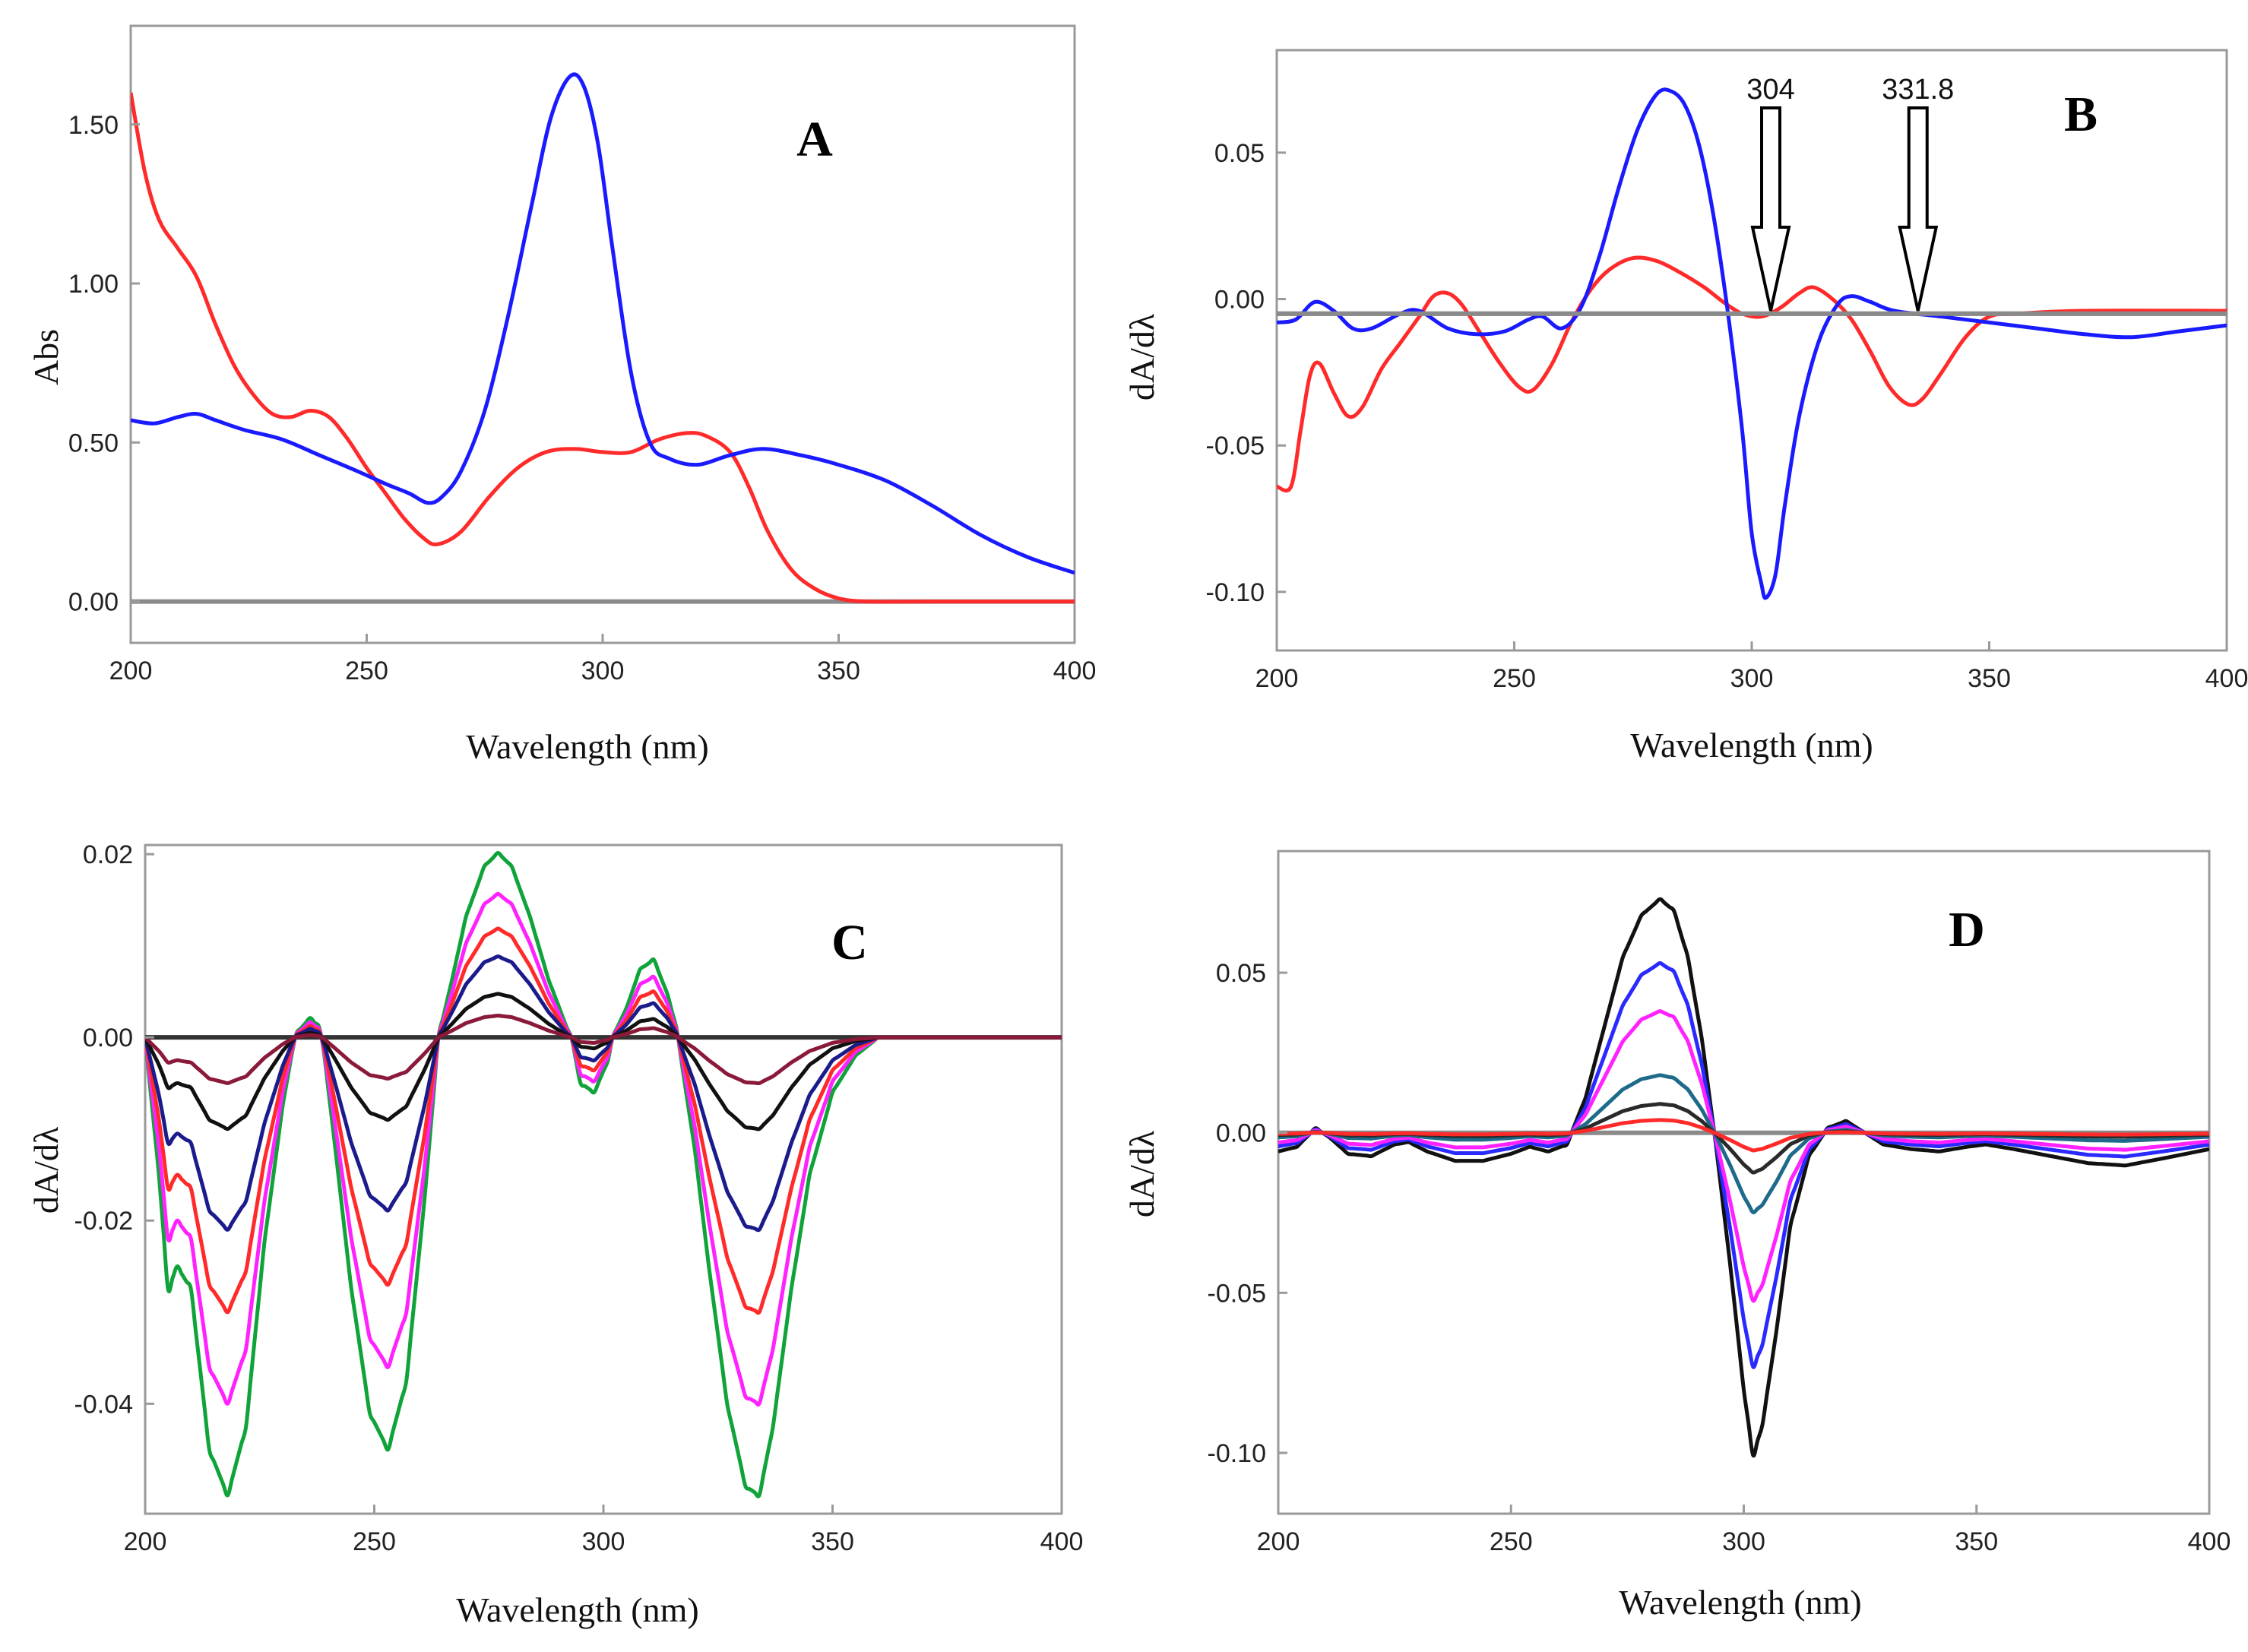 Image resolution: width=2248 pixels, height=1652 pixels. Describe the element at coordinates (1515, 678) in the screenshot. I see `panel-b-xtick-label: 250` at that location.